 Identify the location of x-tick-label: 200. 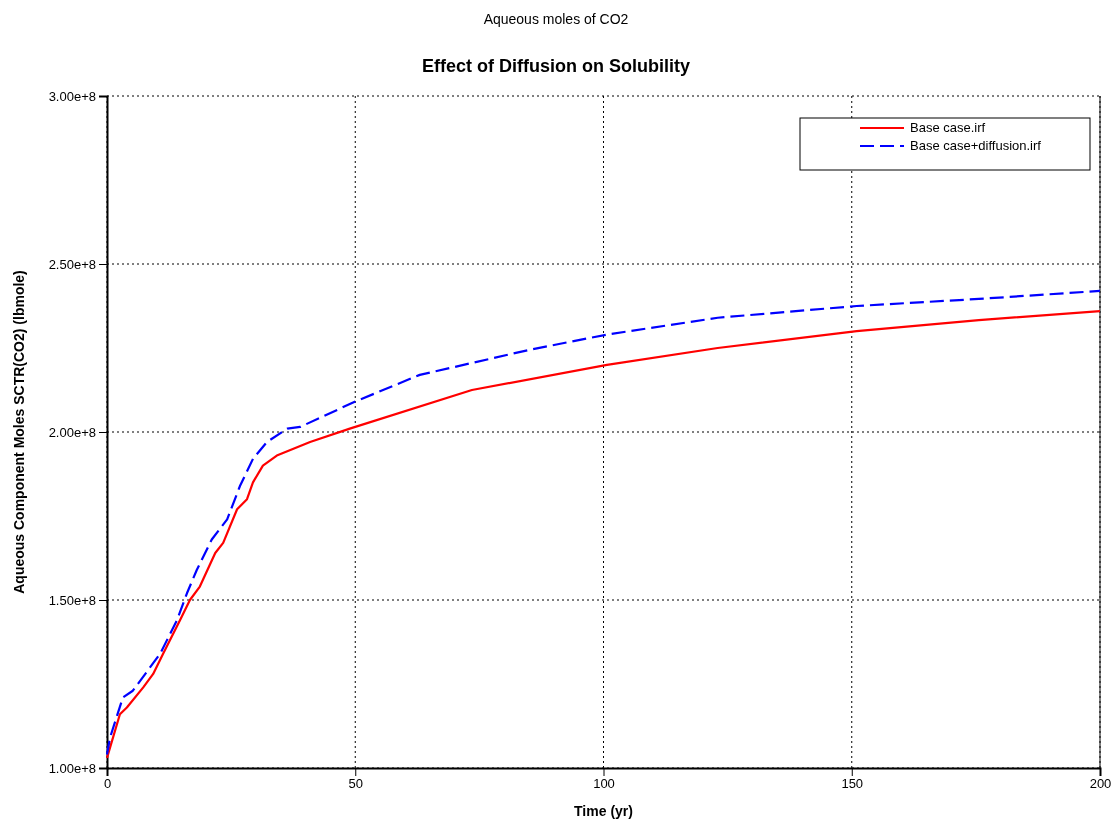
(1100, 784).